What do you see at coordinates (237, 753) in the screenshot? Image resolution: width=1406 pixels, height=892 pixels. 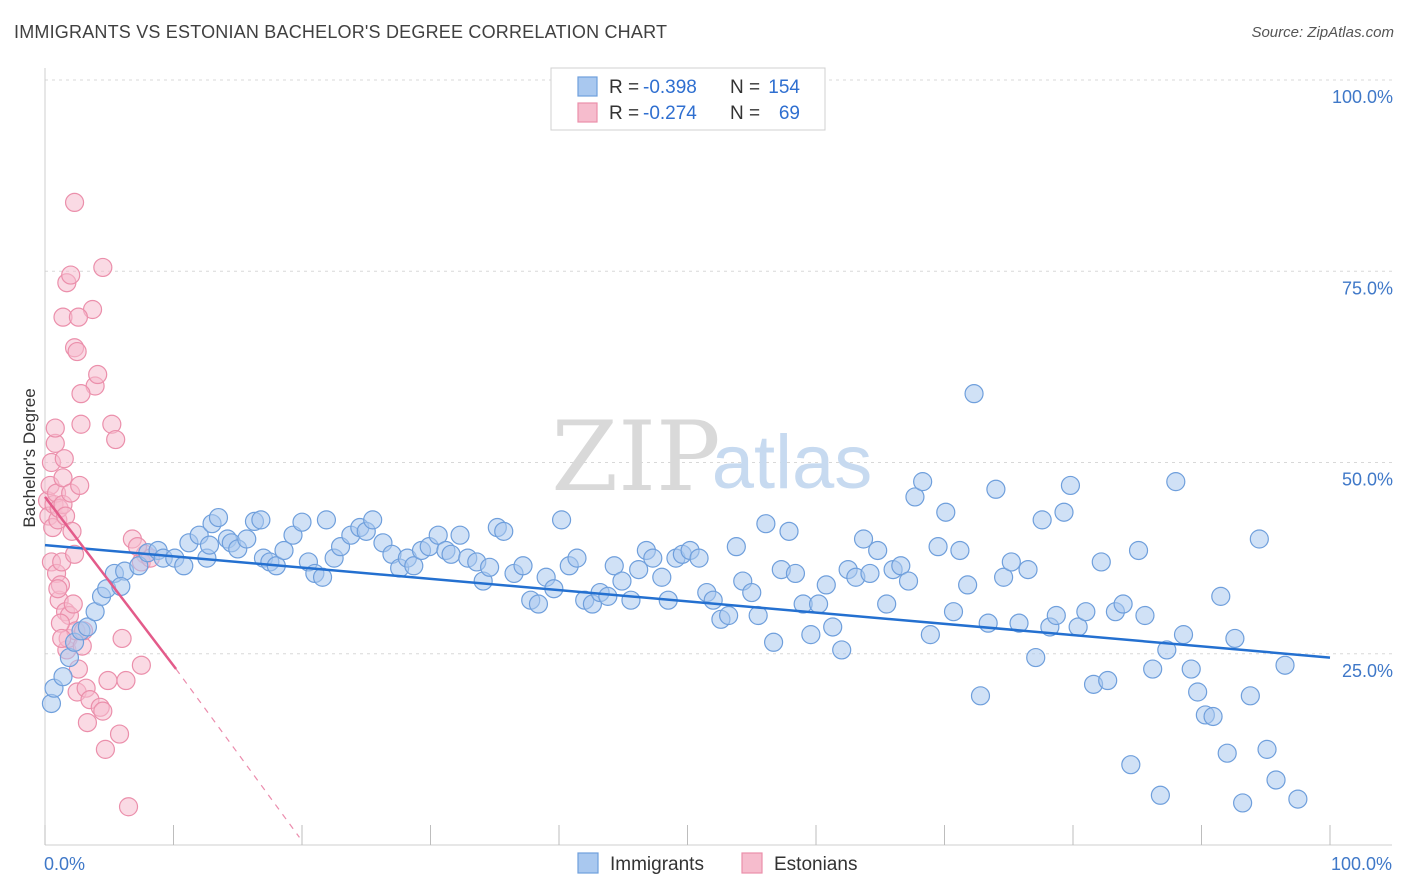 I see `estonians-trend-extension` at bounding box center [237, 753].